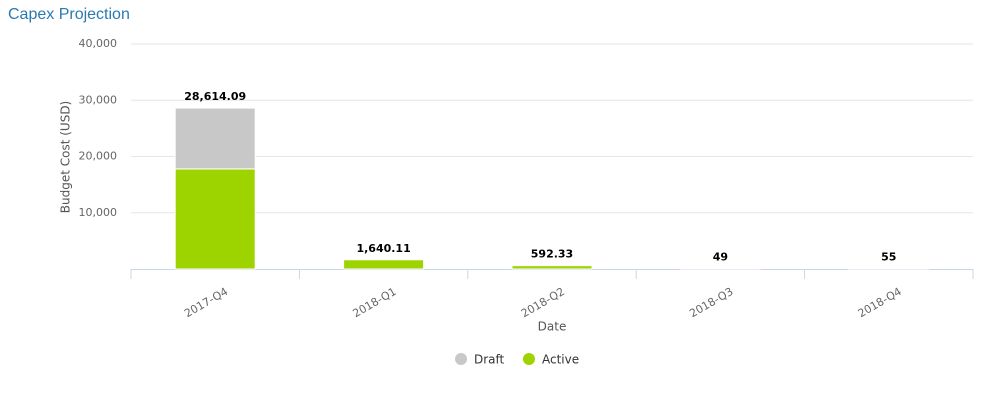 This screenshot has width=995, height=402. Describe the element at coordinates (888, 257) in the screenshot. I see `total-label: 55` at that location.